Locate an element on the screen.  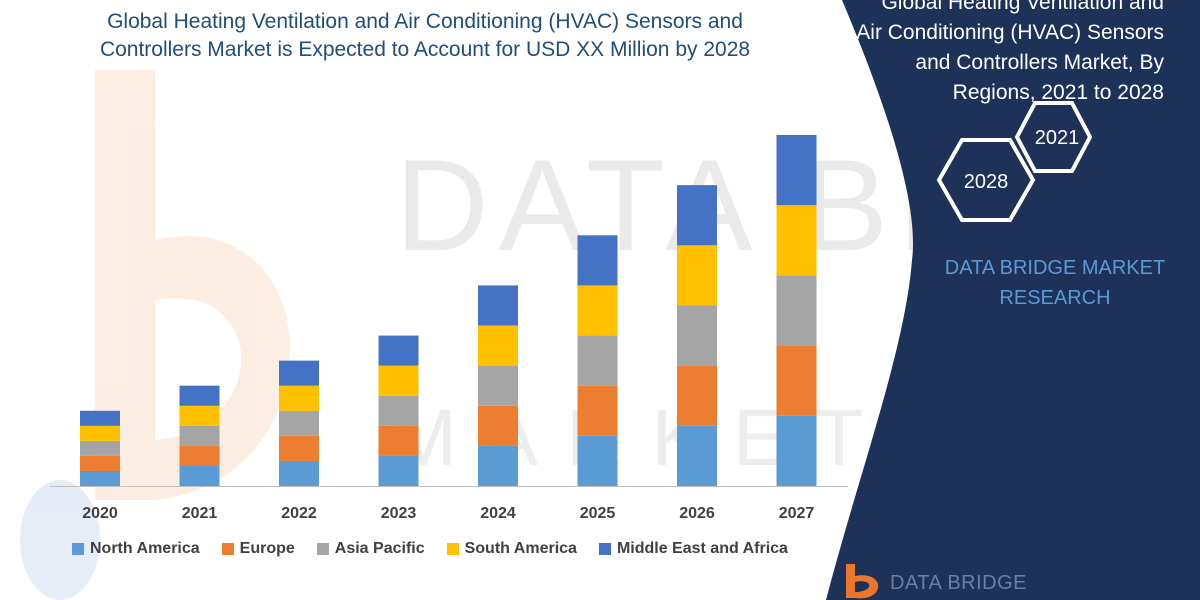
side-panel-title-line2: Air Conditioning (HVAC) Sensors is located at coordinates (1010, 32).